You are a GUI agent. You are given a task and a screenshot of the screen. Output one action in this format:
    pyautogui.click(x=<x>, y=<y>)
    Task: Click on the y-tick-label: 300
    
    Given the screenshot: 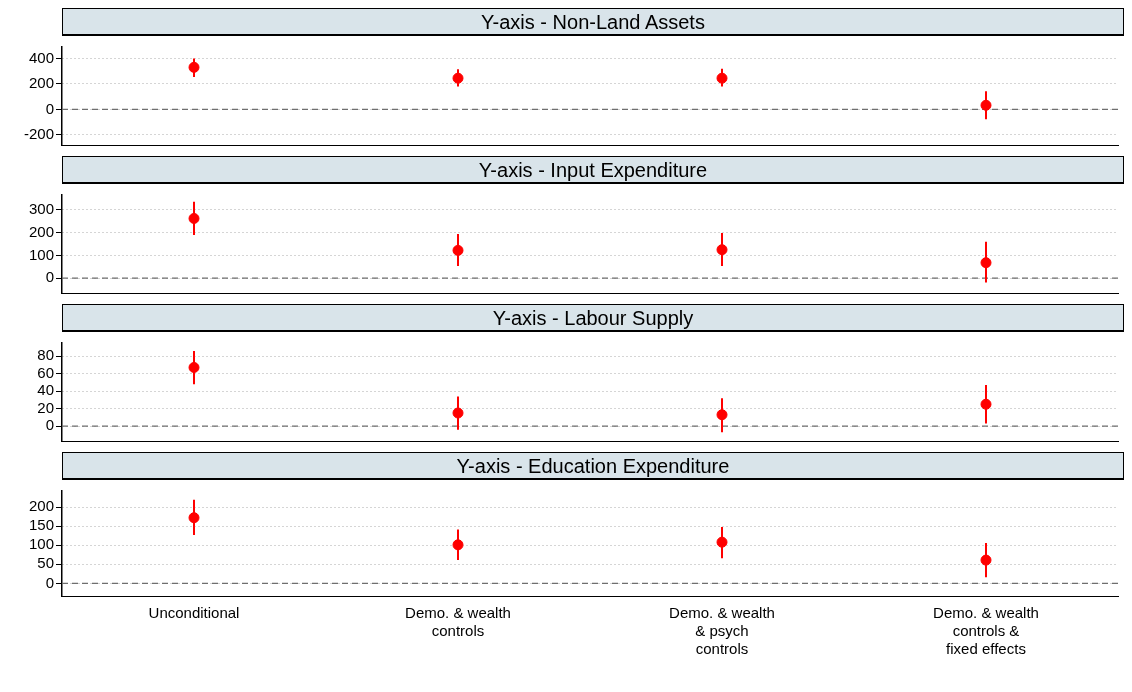 What is the action you would take?
    pyautogui.click(x=41, y=208)
    